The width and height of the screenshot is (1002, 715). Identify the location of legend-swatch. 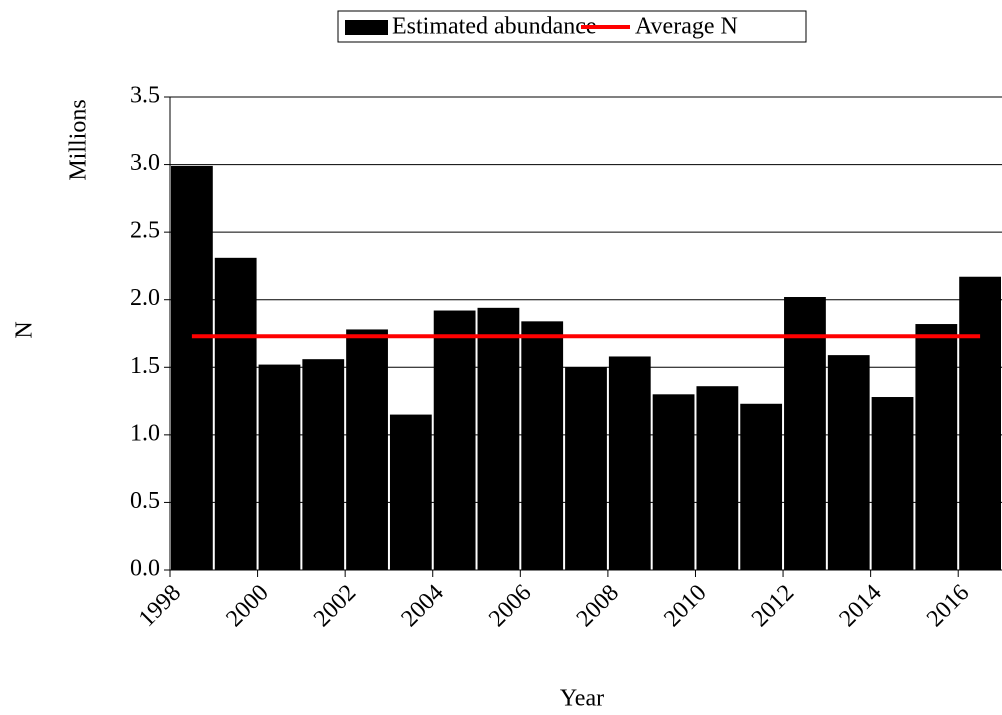
(366, 27).